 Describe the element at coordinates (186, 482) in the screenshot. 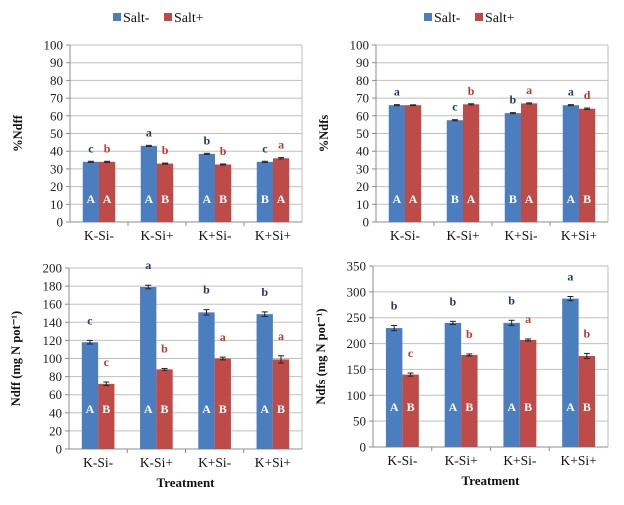

I see `x-axis-label: Treatment` at that location.